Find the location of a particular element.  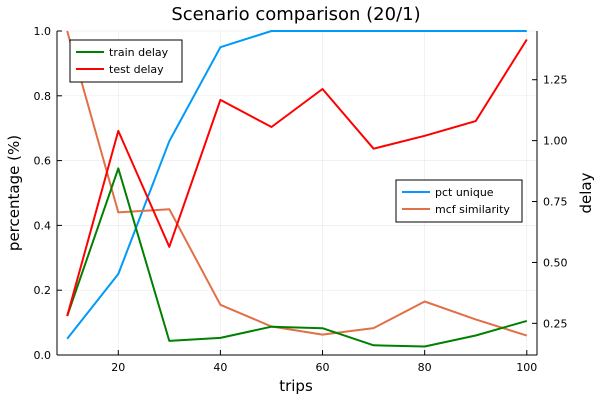

left-tick-label: 0.2 is located at coordinates (43, 290).